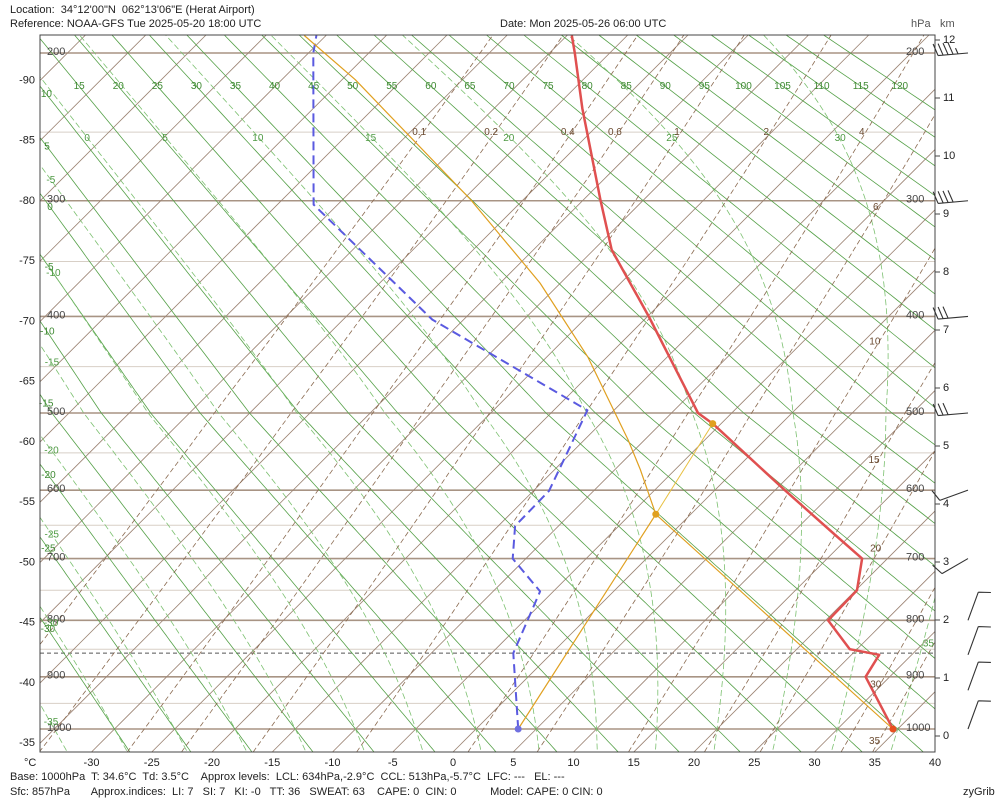 The height and width of the screenshot is (800, 1000). Describe the element at coordinates (946, 446) in the screenshot. I see `y2-tick-label: 5` at that location.